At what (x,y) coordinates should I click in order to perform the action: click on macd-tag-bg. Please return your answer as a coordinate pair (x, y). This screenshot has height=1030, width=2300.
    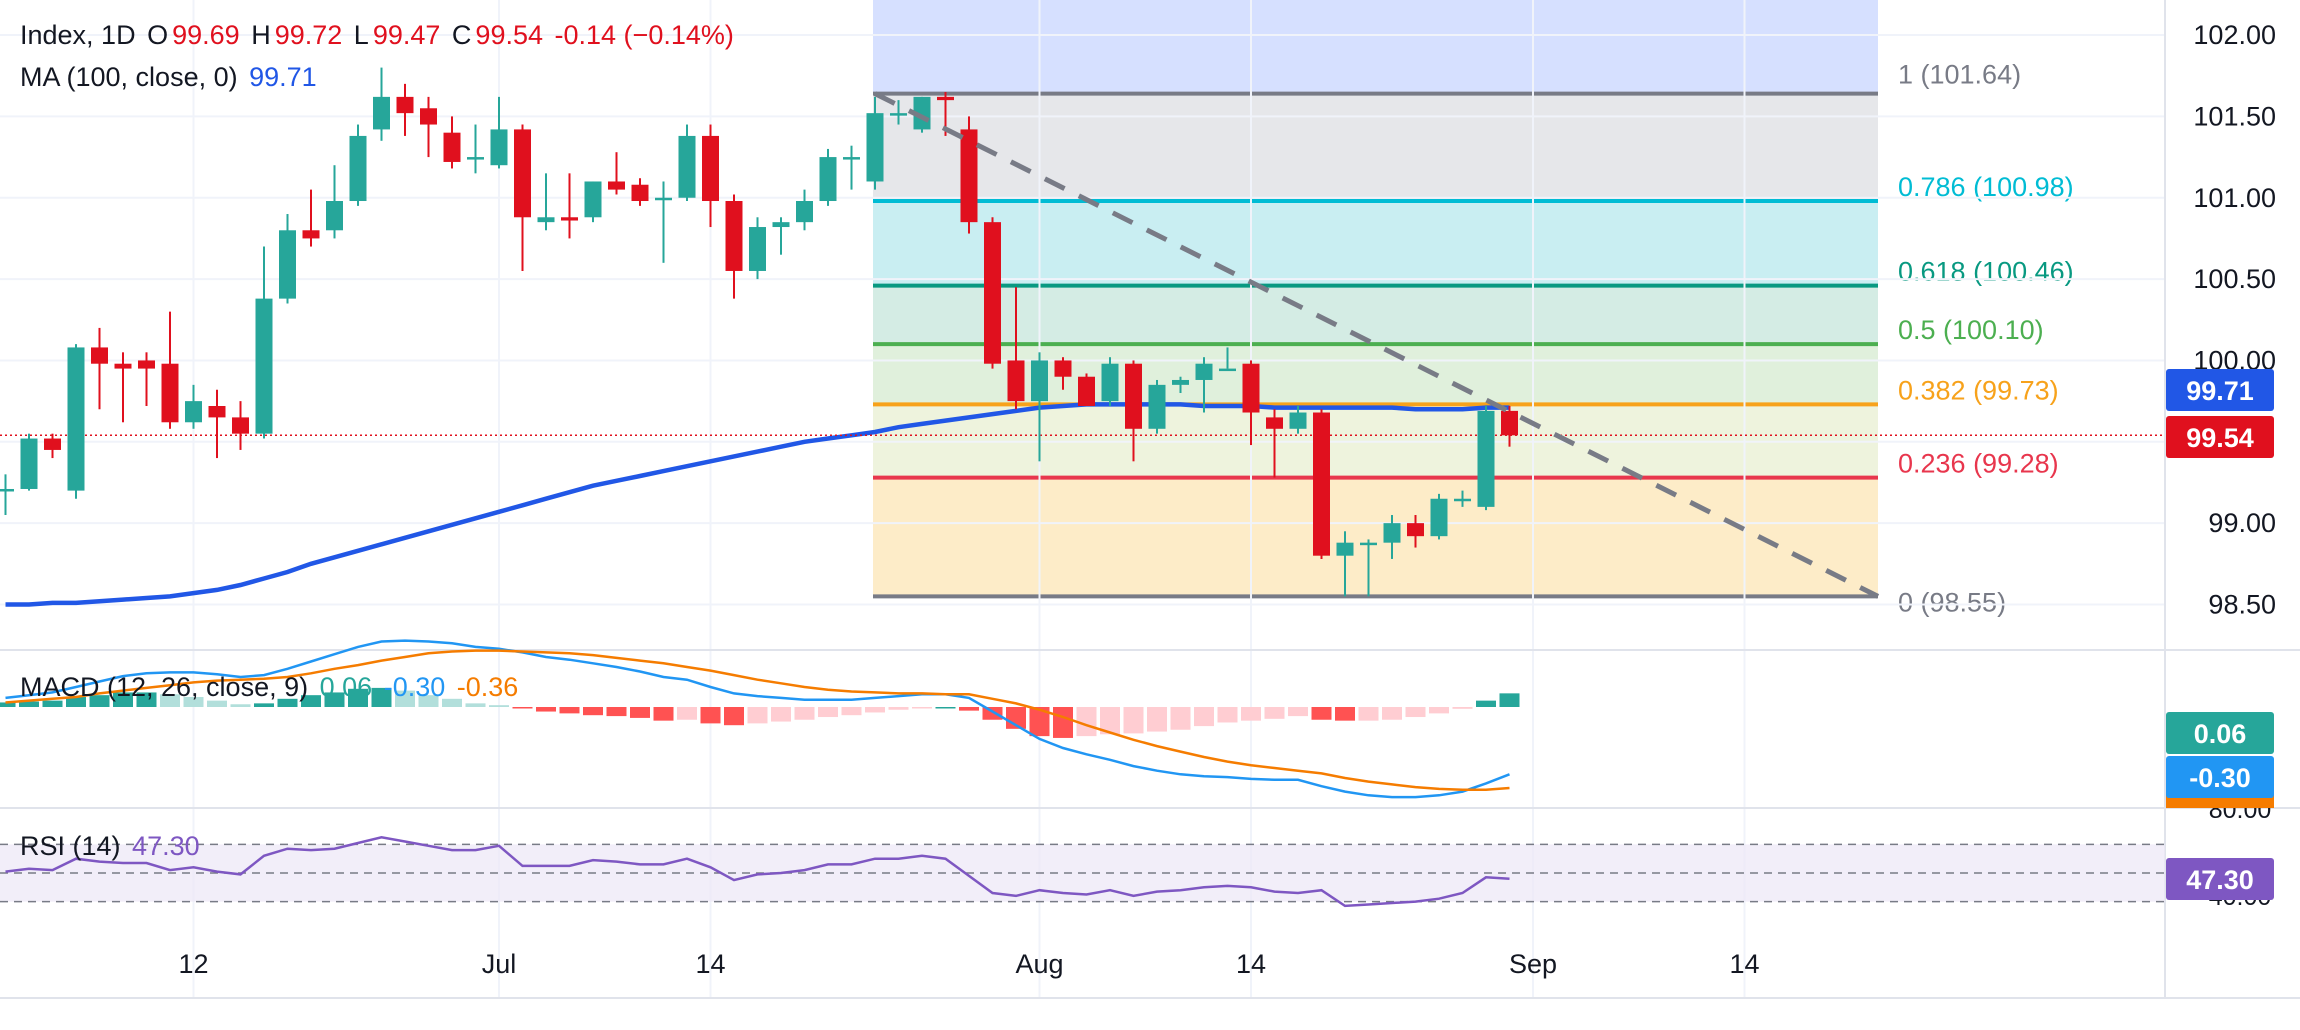
    Looking at the image, I should click on (2220, 733).